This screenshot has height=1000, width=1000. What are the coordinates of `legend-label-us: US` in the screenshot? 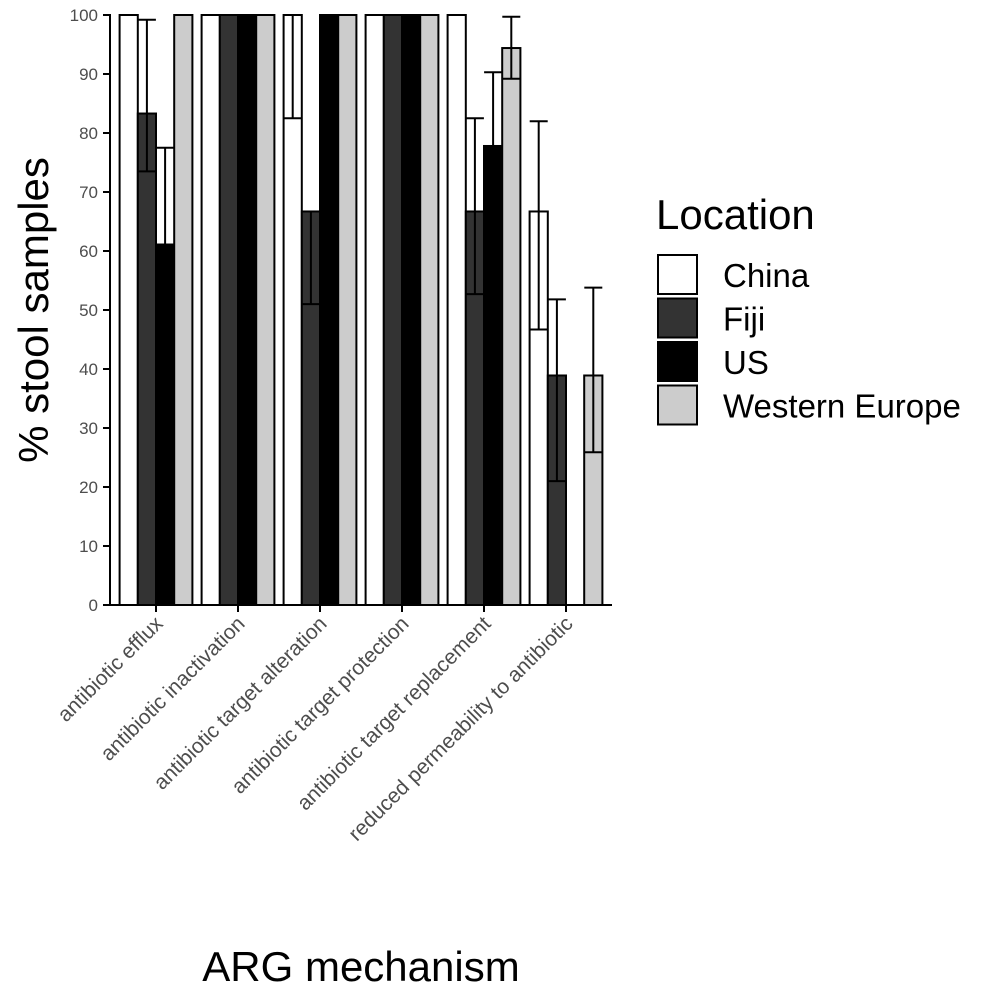 It's located at (746, 362).